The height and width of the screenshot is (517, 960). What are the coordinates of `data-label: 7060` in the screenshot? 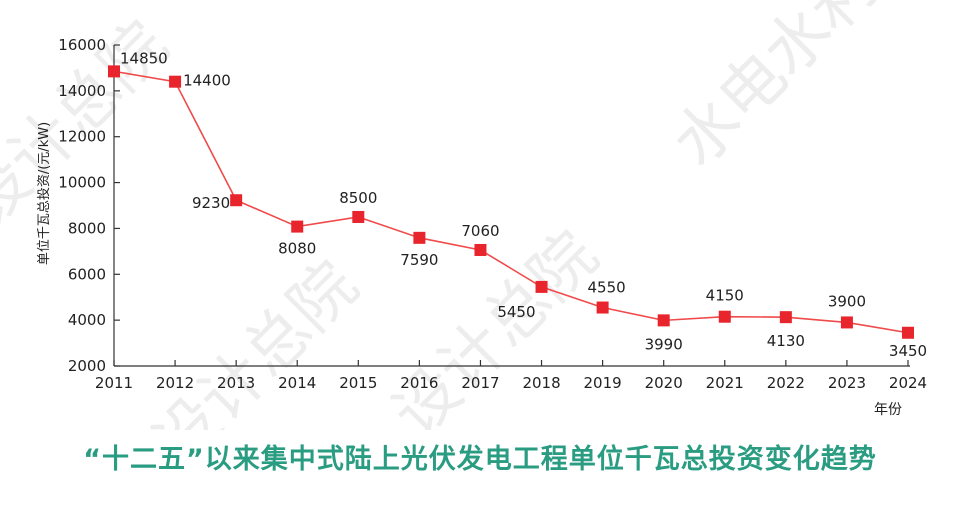 It's located at (480, 231).